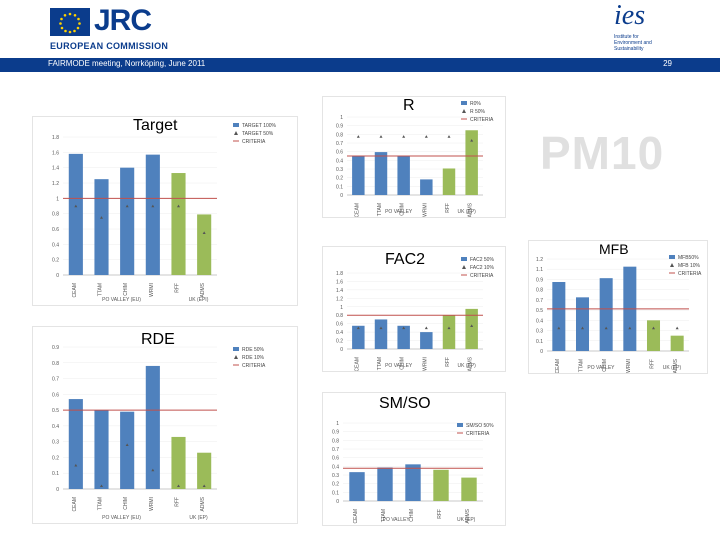 The height and width of the screenshot is (540, 720). I want to click on legend: MFB50% MFB 10% CRITERIA, so click(685, 266).